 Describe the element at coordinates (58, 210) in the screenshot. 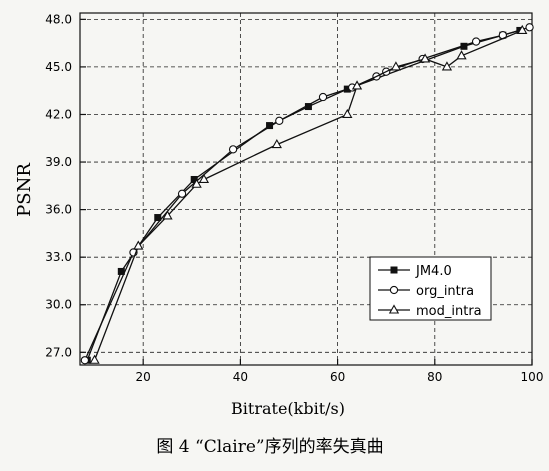

I see `y-tick-label: 36.0` at that location.